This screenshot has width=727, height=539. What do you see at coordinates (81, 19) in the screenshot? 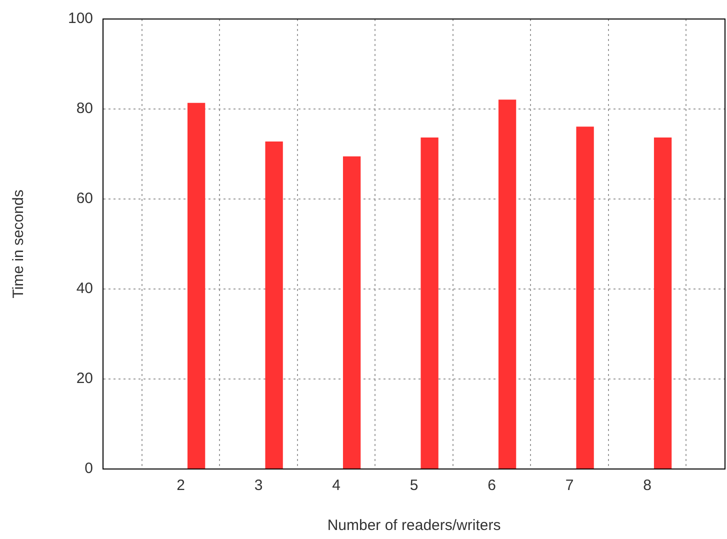
I see `y-tick-label: 100` at bounding box center [81, 19].